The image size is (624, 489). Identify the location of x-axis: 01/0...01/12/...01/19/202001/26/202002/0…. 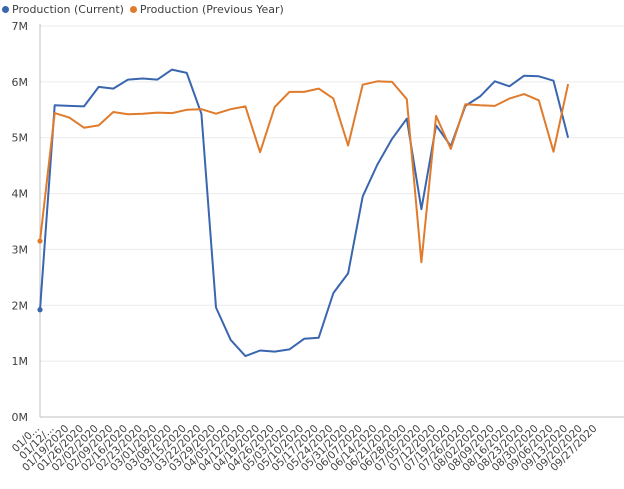
(317, 445).